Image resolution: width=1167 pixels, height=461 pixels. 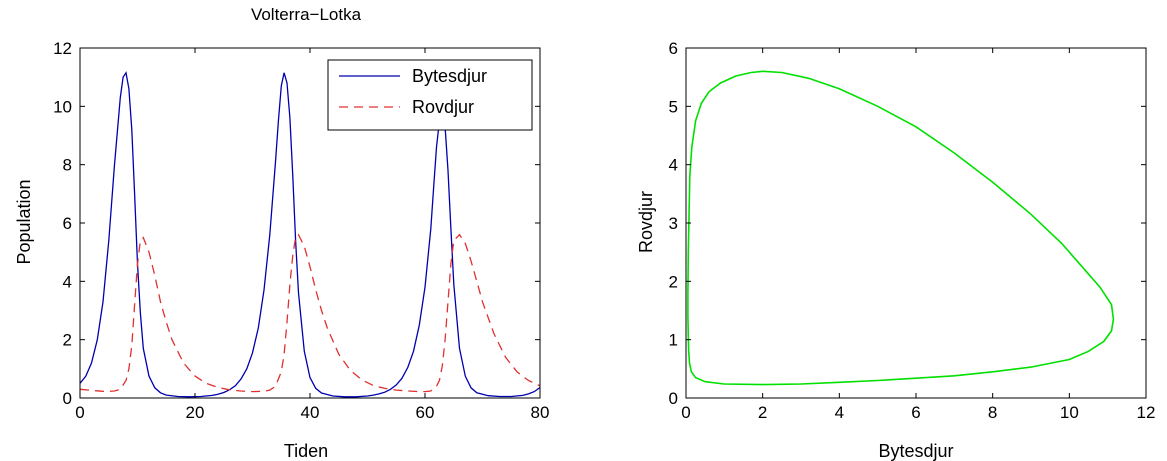 What do you see at coordinates (540, 412) in the screenshot?
I see `x-tick-label: 80` at bounding box center [540, 412].